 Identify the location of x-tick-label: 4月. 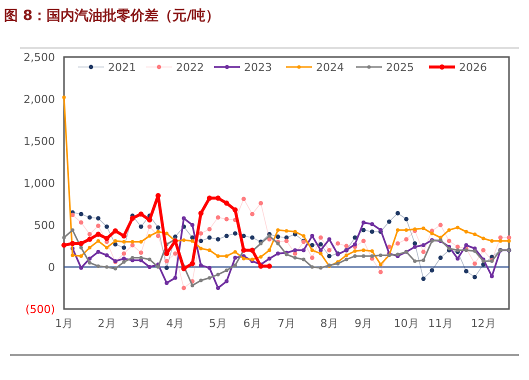
(175, 323).